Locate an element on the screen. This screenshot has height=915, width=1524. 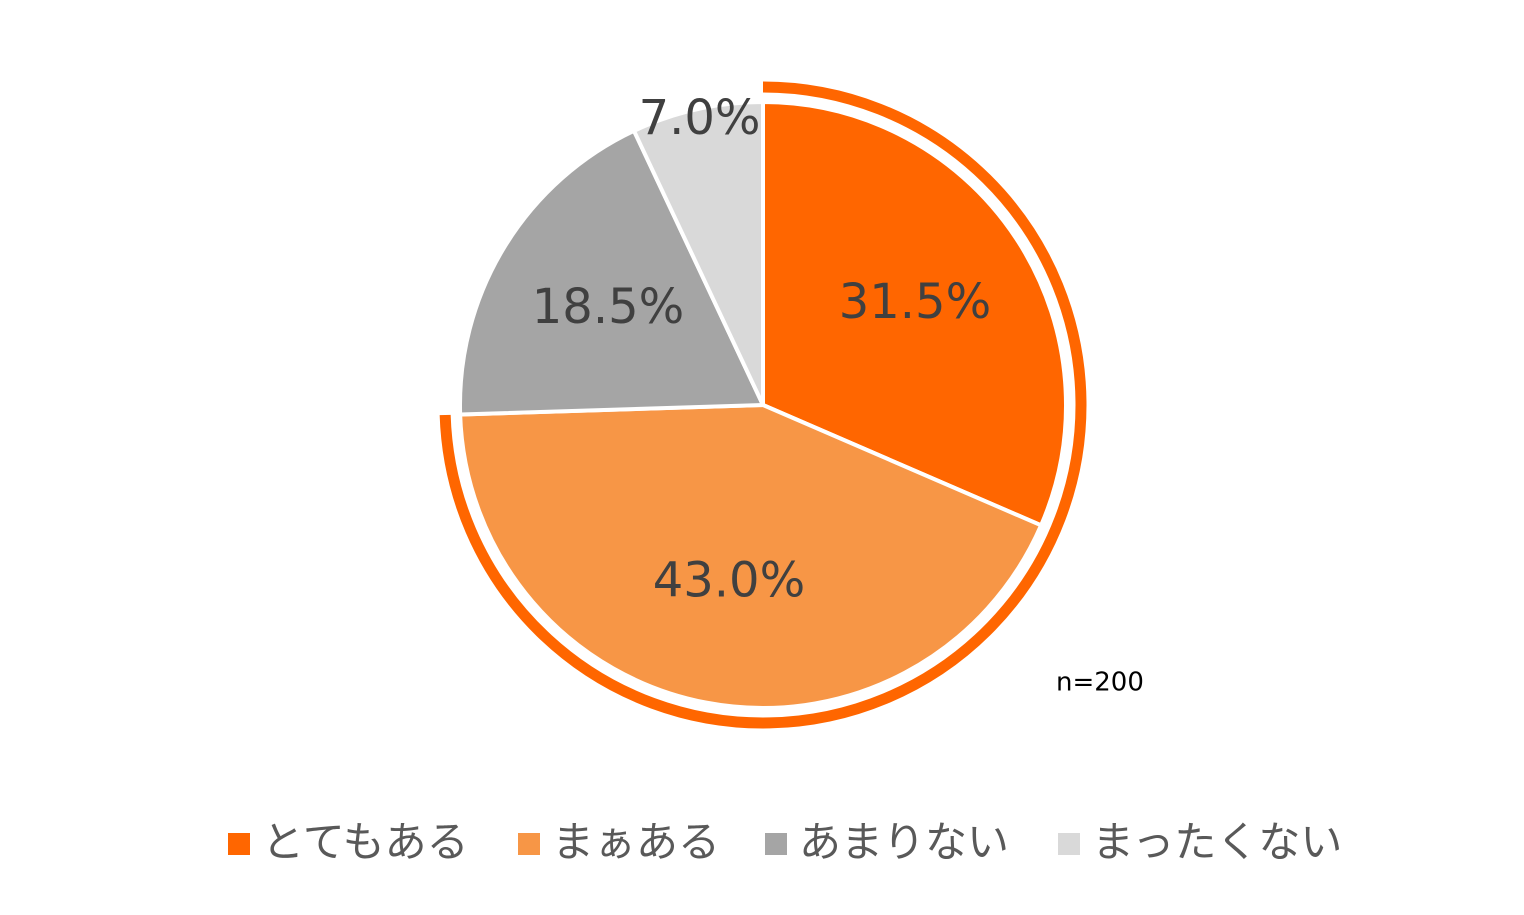
legend-label: まぁある is located at coordinates (636, 842).